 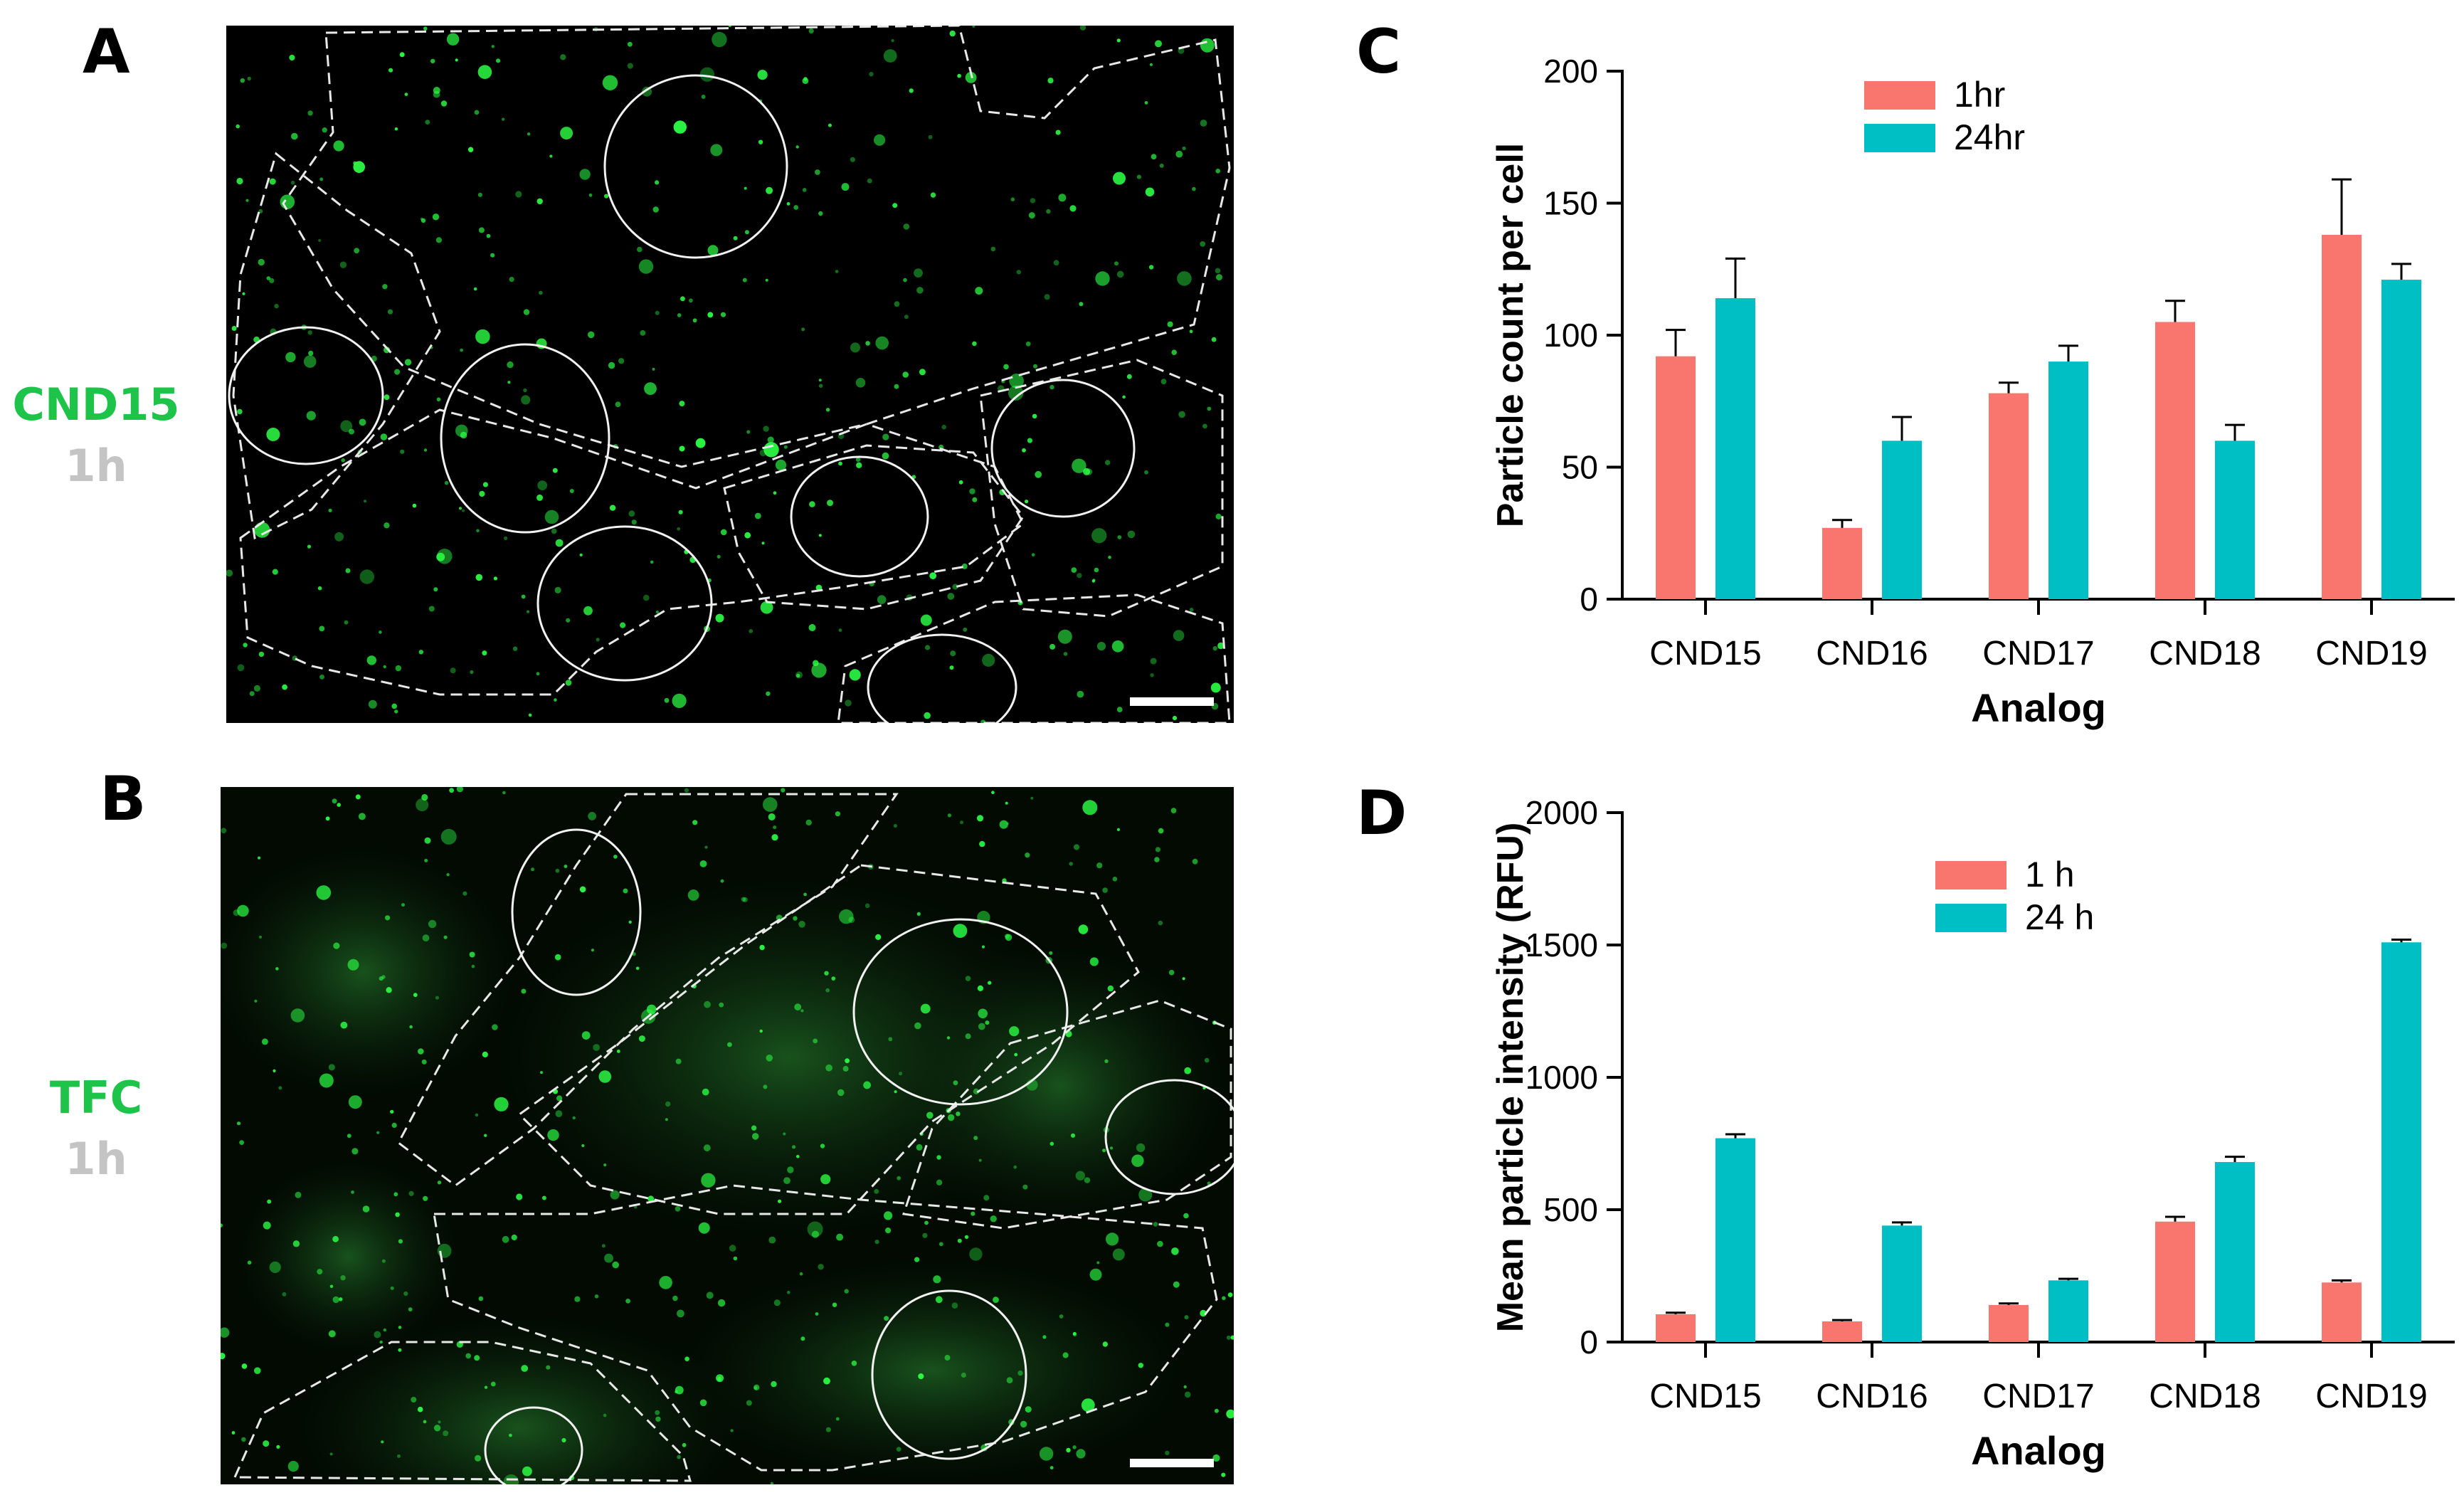 I want to click on panel-a-time-label: 1h, so click(x=96, y=466).